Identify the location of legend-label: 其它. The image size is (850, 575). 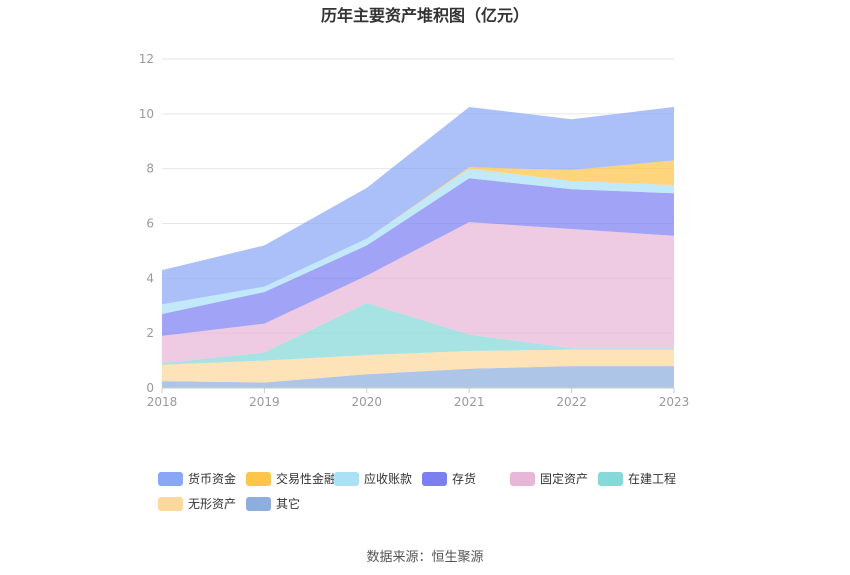
(288, 504).